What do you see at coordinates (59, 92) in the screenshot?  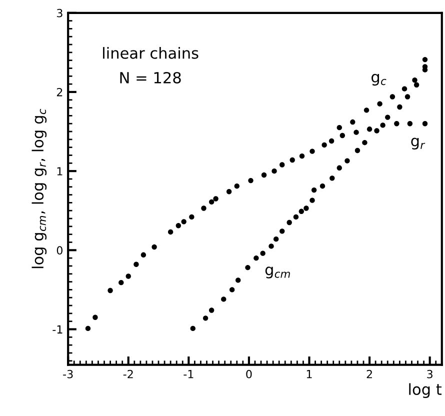 I see `y-tick-label: 2` at bounding box center [59, 92].